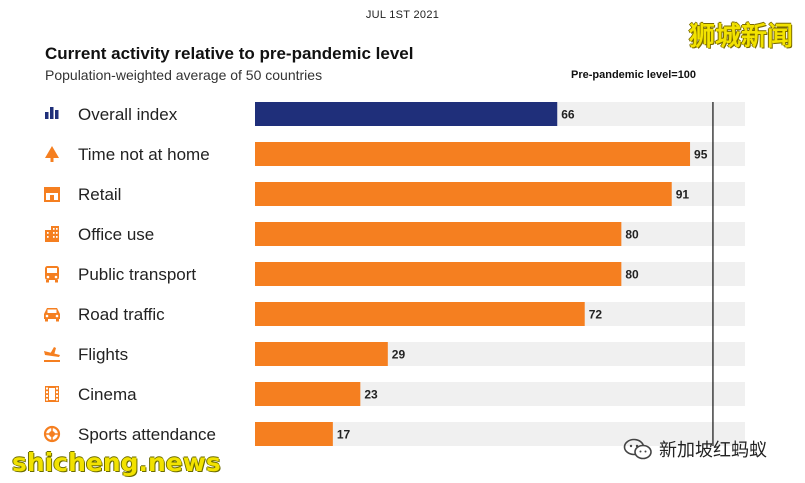  I want to click on value-label: 91, so click(683, 195).